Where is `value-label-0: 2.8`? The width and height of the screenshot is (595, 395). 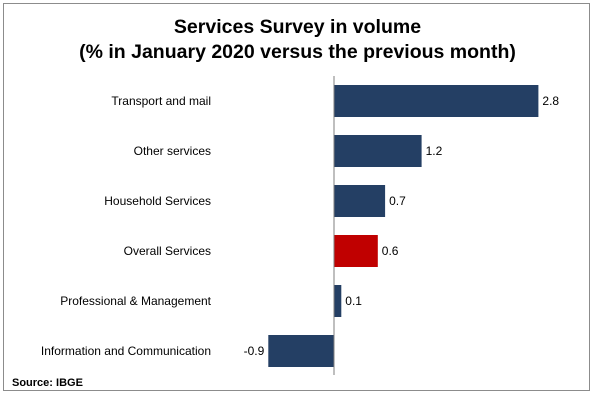 value-label-0: 2.8 is located at coordinates (550, 101).